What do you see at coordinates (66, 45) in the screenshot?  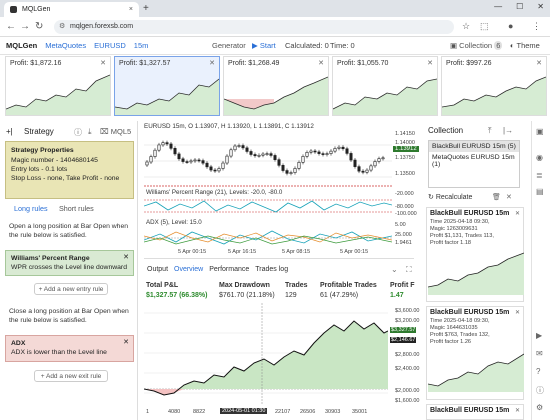 I see `nav-broker: MetaQuotes` at bounding box center [66, 45].